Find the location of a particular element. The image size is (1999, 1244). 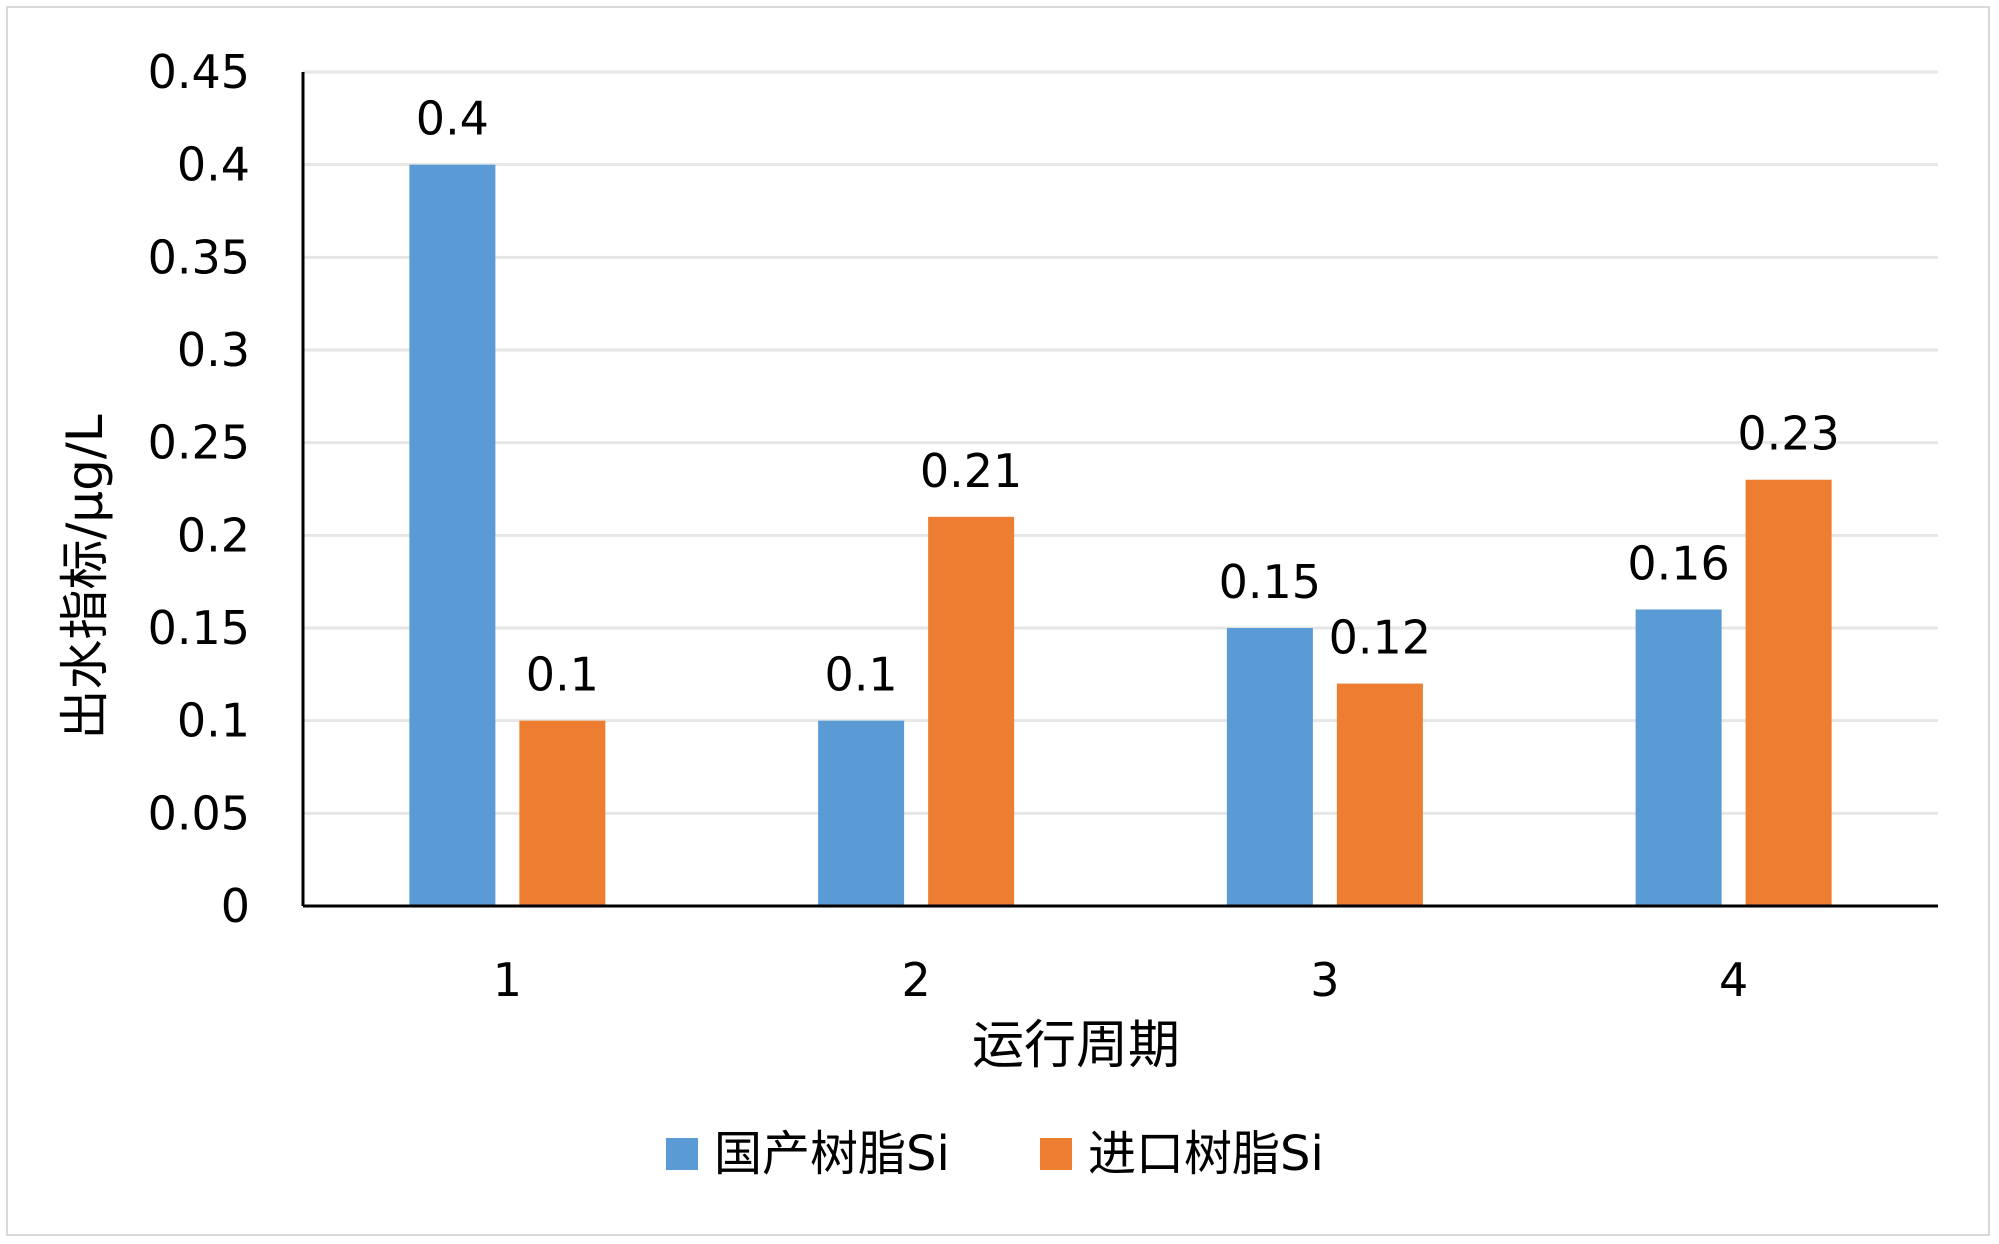

y-tick-label: 0.45 is located at coordinates (199, 72).